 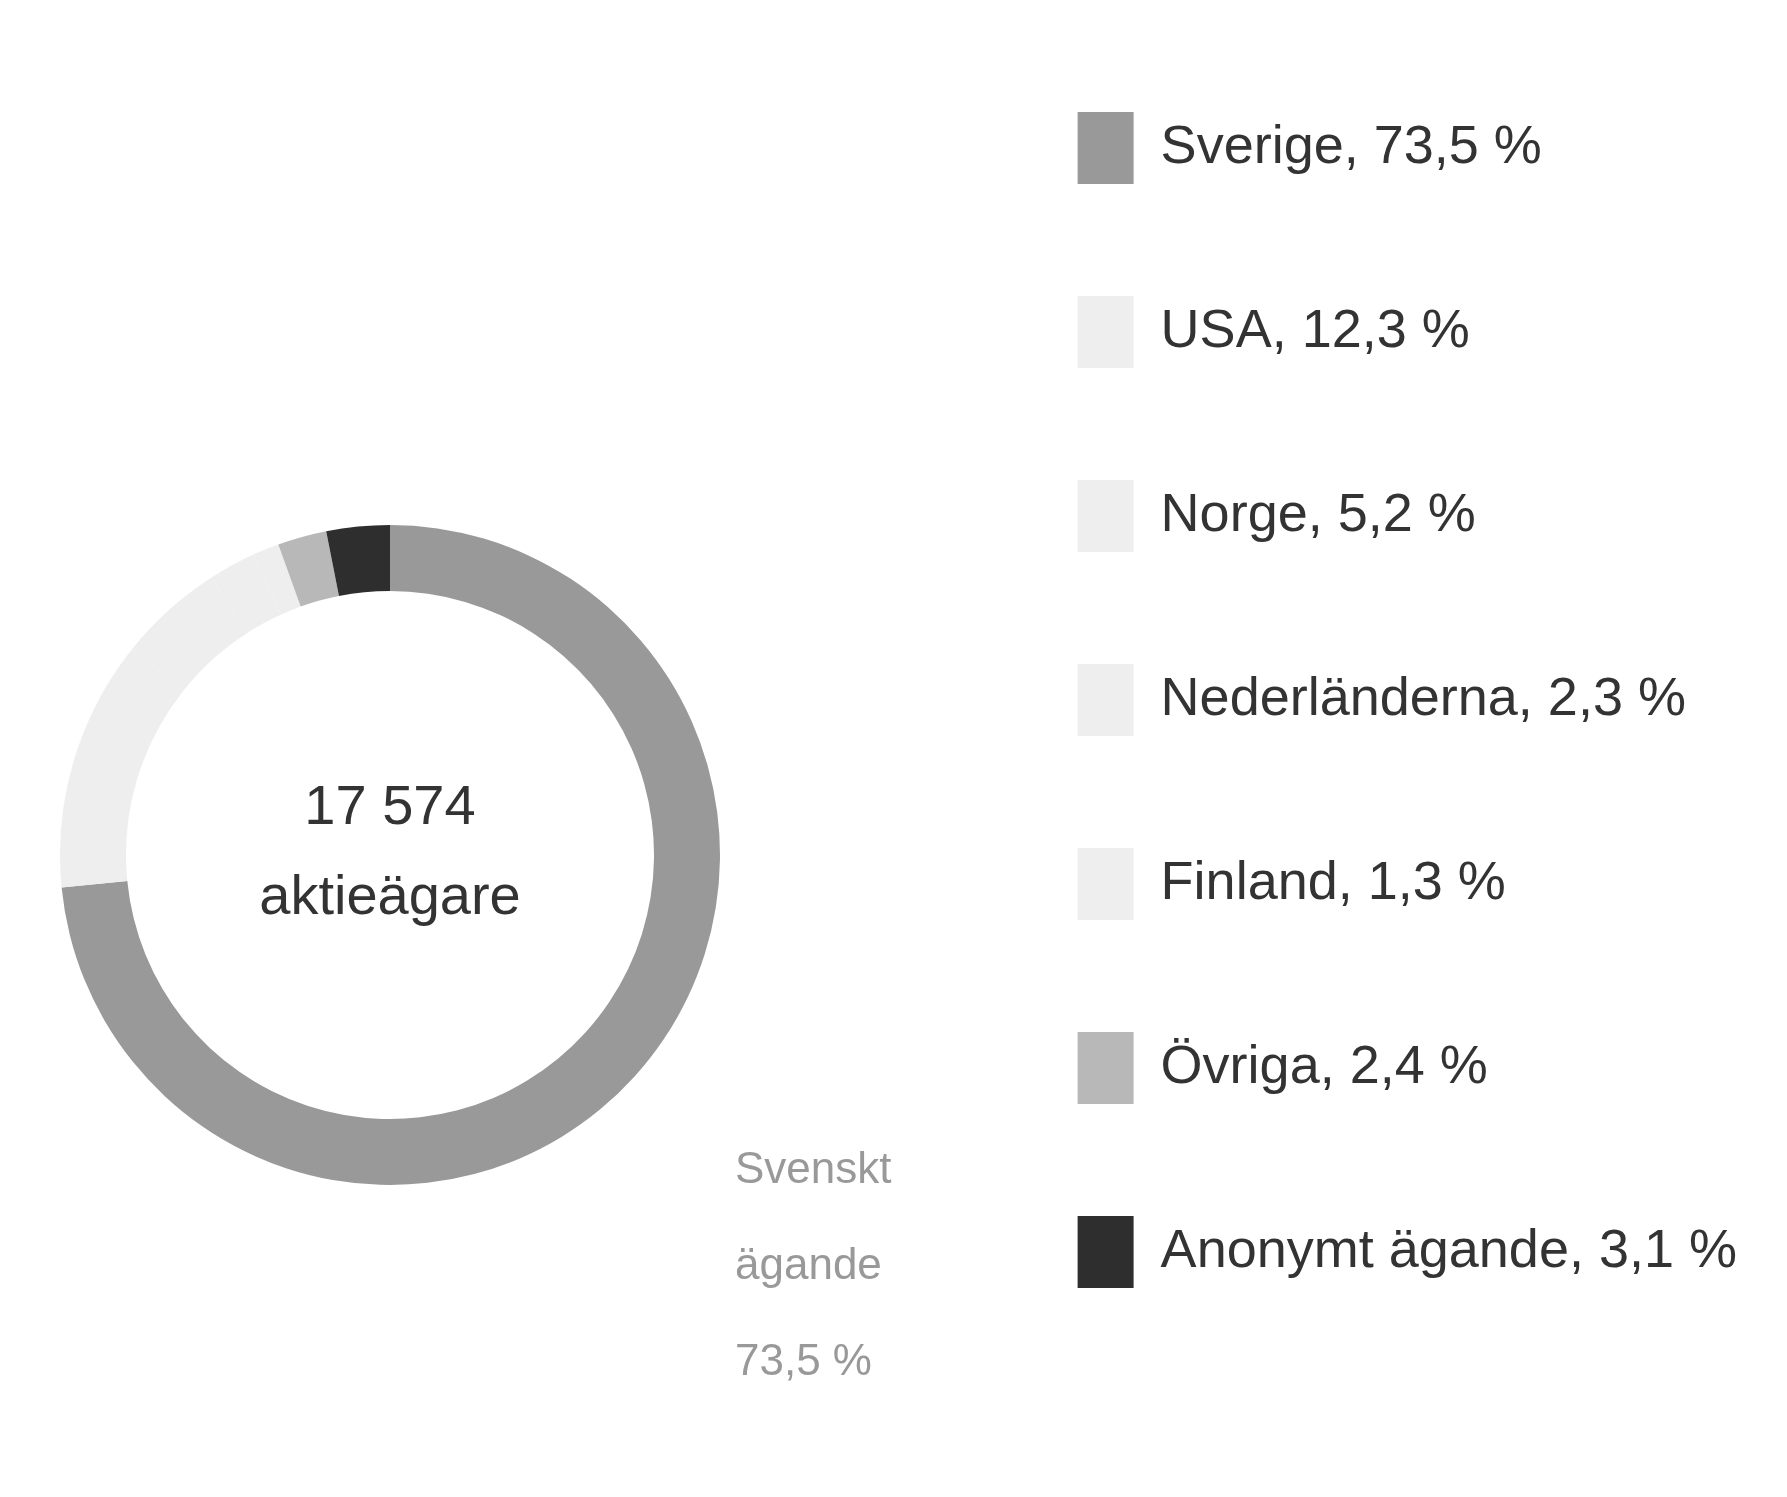 What do you see at coordinates (814, 1264) in the screenshot?
I see `text: Svenskt ägande 73,5 %` at bounding box center [814, 1264].